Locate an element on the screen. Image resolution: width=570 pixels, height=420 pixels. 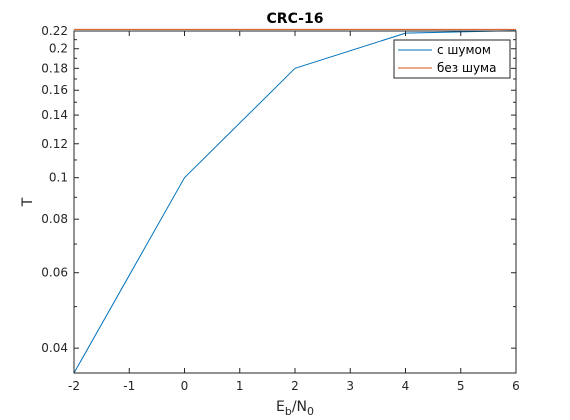
y-tick-labels: 0.04 0.06 0.08 0.1 0.12 0.14 0.16 0.18 0.2 0.22 is located at coordinates (54, 189).